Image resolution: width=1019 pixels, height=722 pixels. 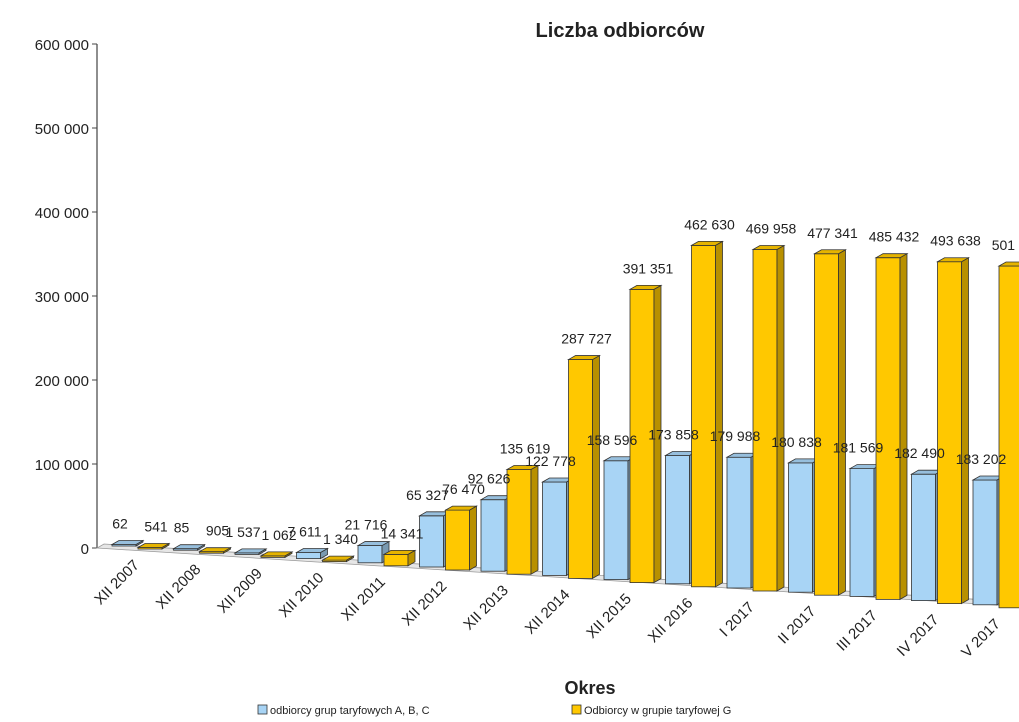 I want to click on data-label-g-0: 541, so click(x=156, y=527).